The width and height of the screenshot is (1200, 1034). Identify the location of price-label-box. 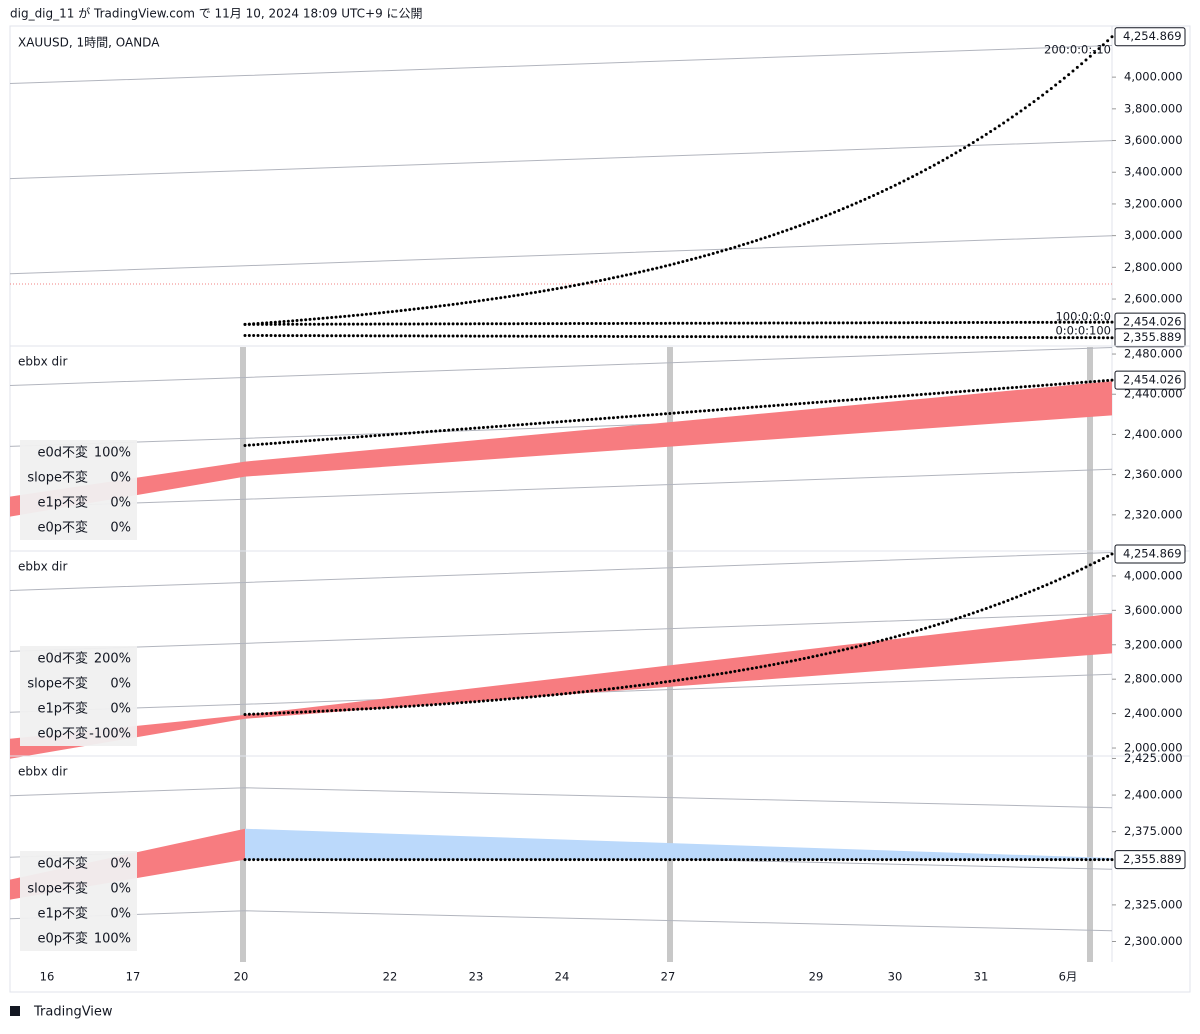
(1150, 380).